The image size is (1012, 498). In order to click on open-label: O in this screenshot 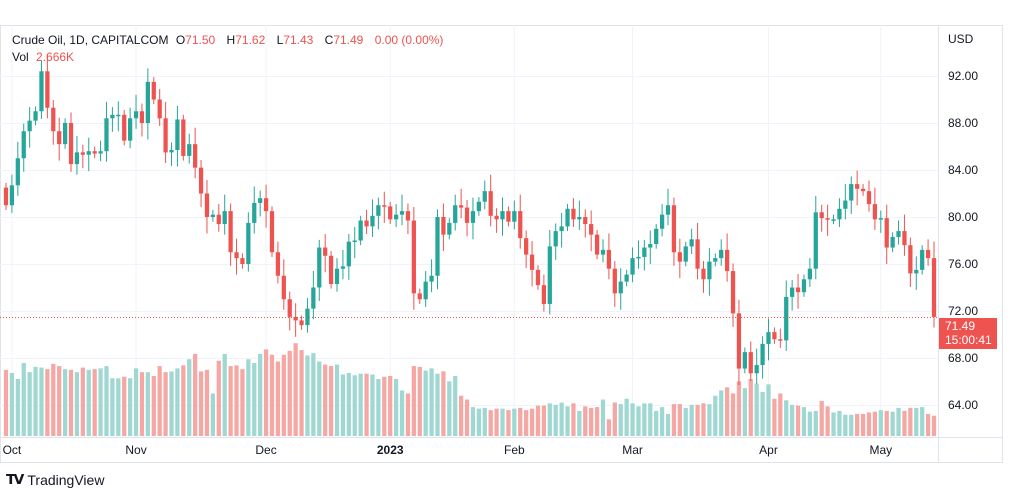, I will do `click(180, 40)`.